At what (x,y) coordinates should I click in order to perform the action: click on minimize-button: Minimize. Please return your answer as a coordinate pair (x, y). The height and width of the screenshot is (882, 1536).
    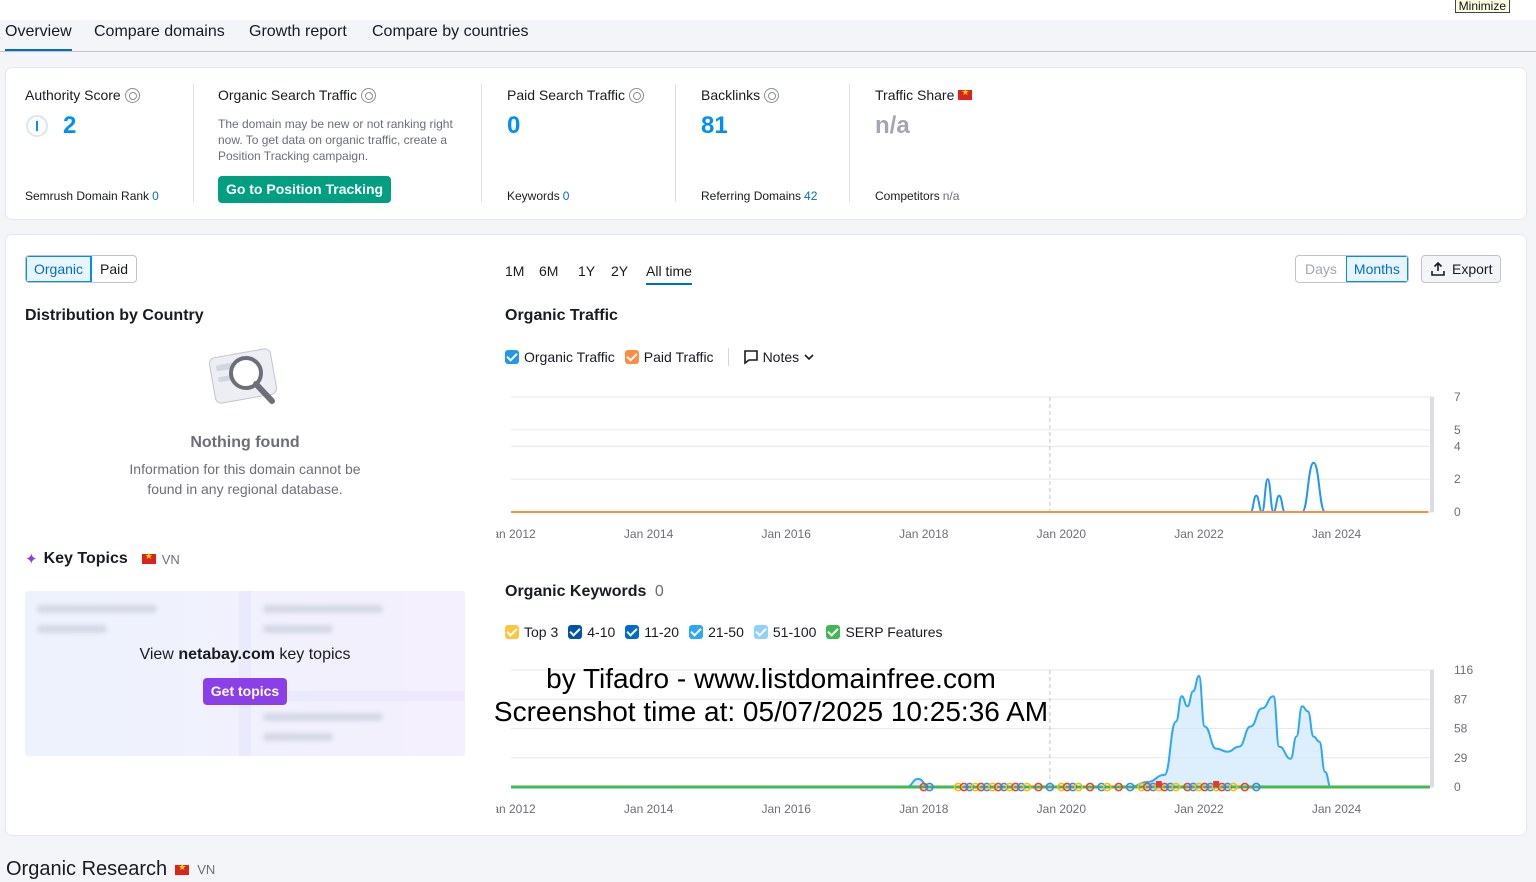
    Looking at the image, I should click on (1482, 6).